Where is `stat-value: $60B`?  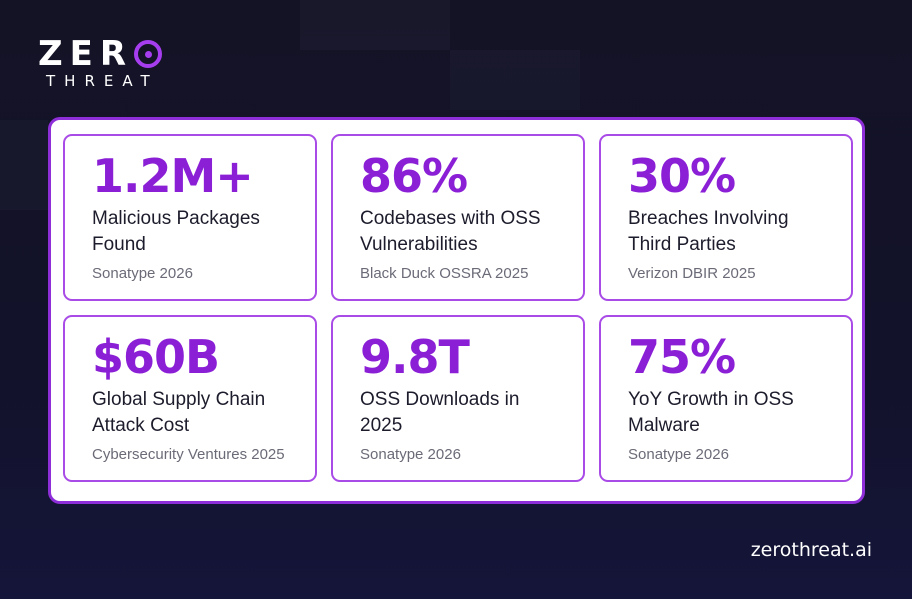
stat-value: $60B is located at coordinates (156, 357).